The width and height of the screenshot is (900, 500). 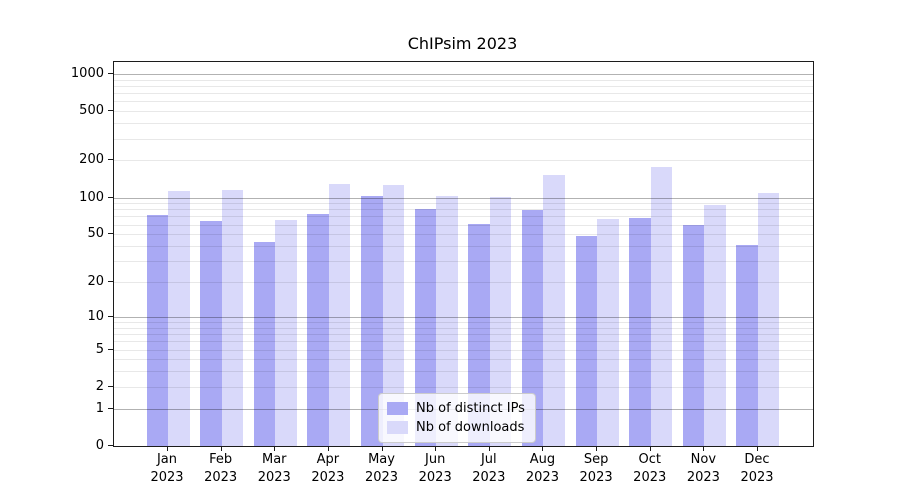 I want to click on y-tick-label-20: 20, so click(x=95, y=282).